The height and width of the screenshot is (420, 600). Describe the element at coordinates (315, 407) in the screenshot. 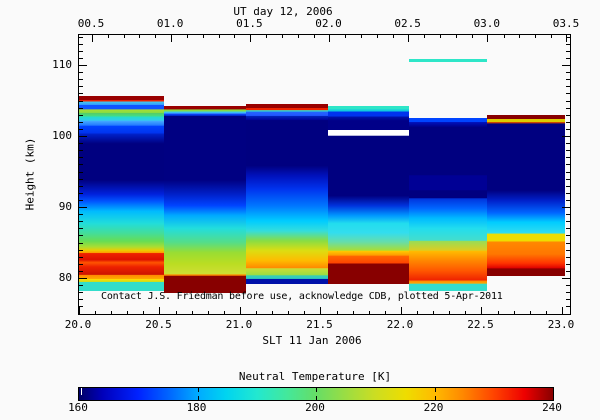

I see `colorbar-tick-label: 200` at that location.